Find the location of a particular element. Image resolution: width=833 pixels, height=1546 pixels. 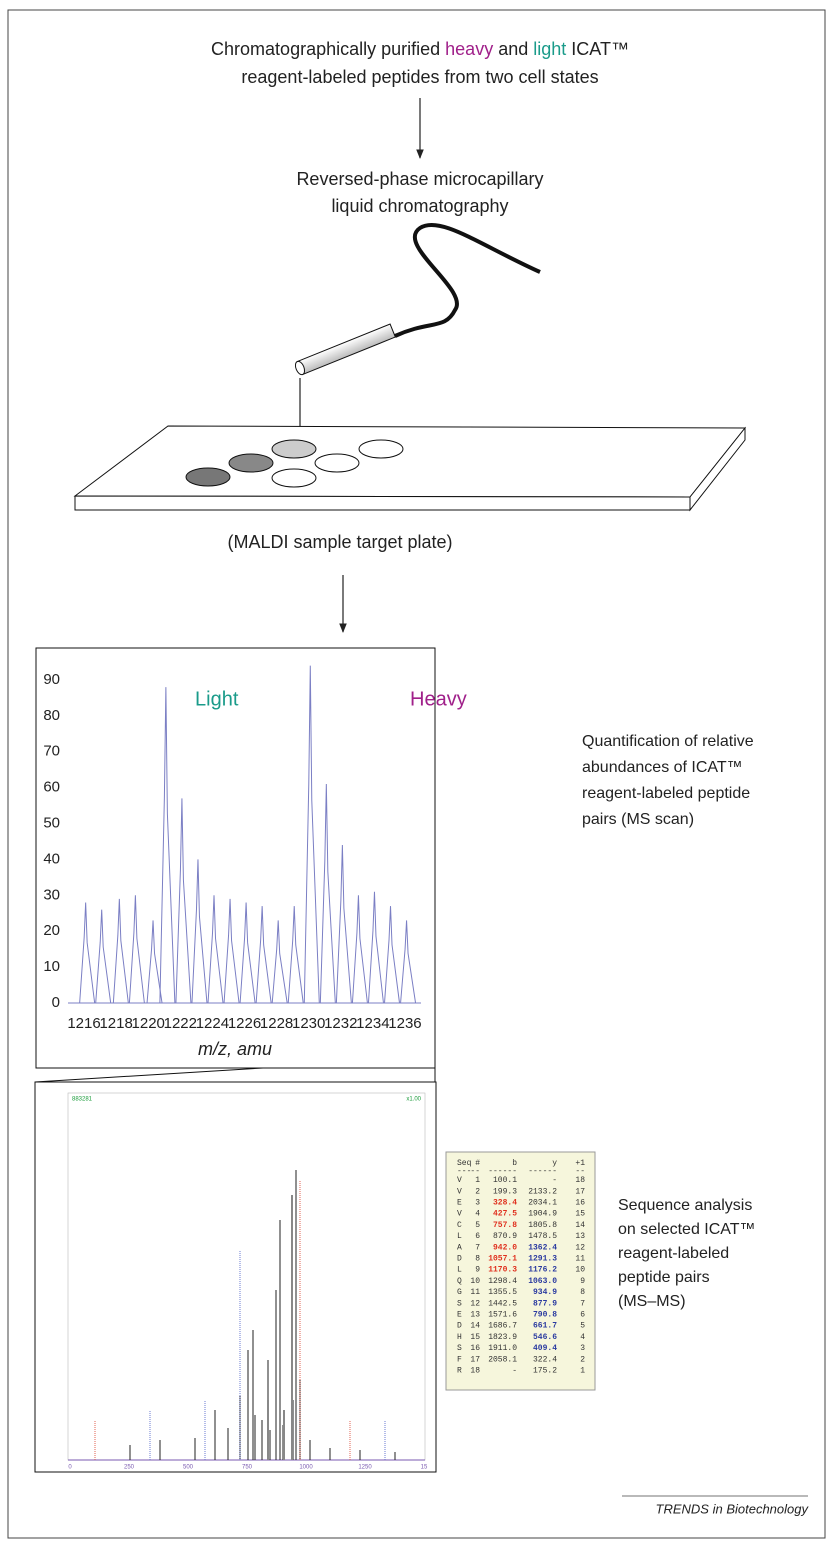

table-cell: 546.6 is located at coordinates (545, 1337).